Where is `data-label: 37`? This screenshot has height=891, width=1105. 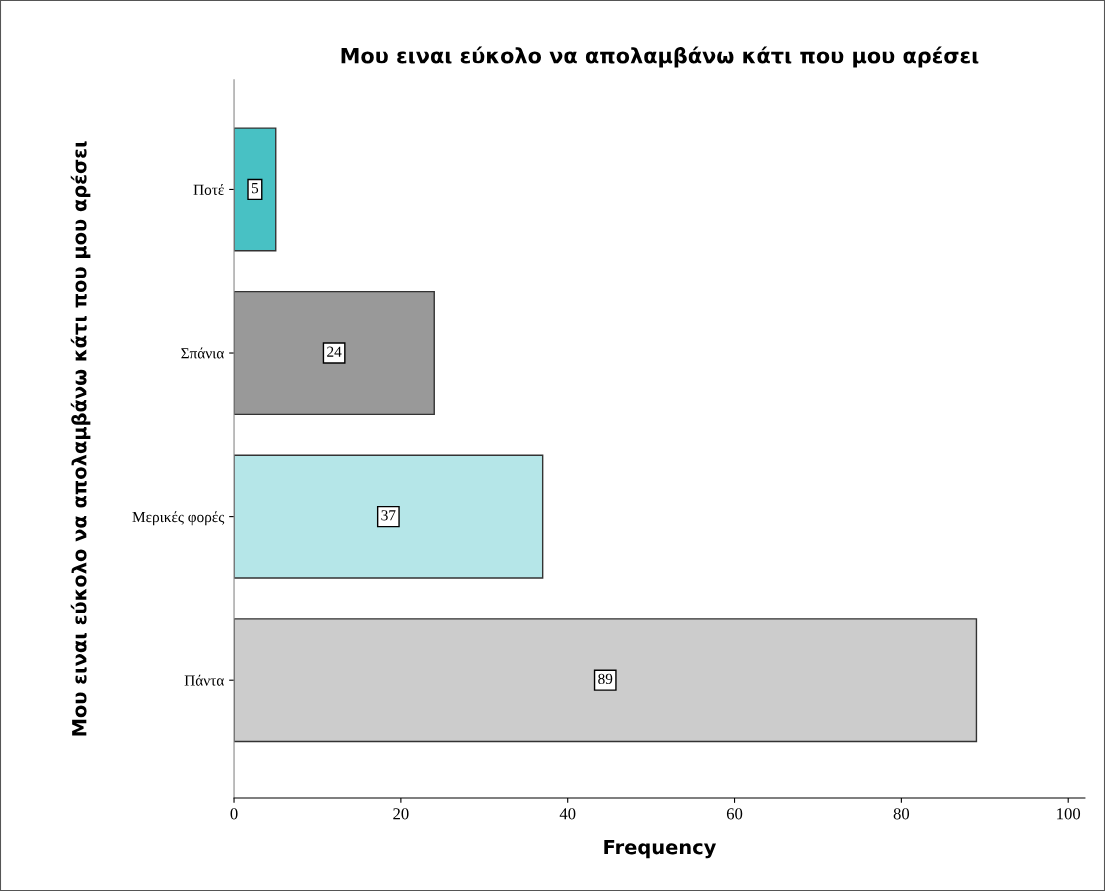
data-label: 37 is located at coordinates (388, 515).